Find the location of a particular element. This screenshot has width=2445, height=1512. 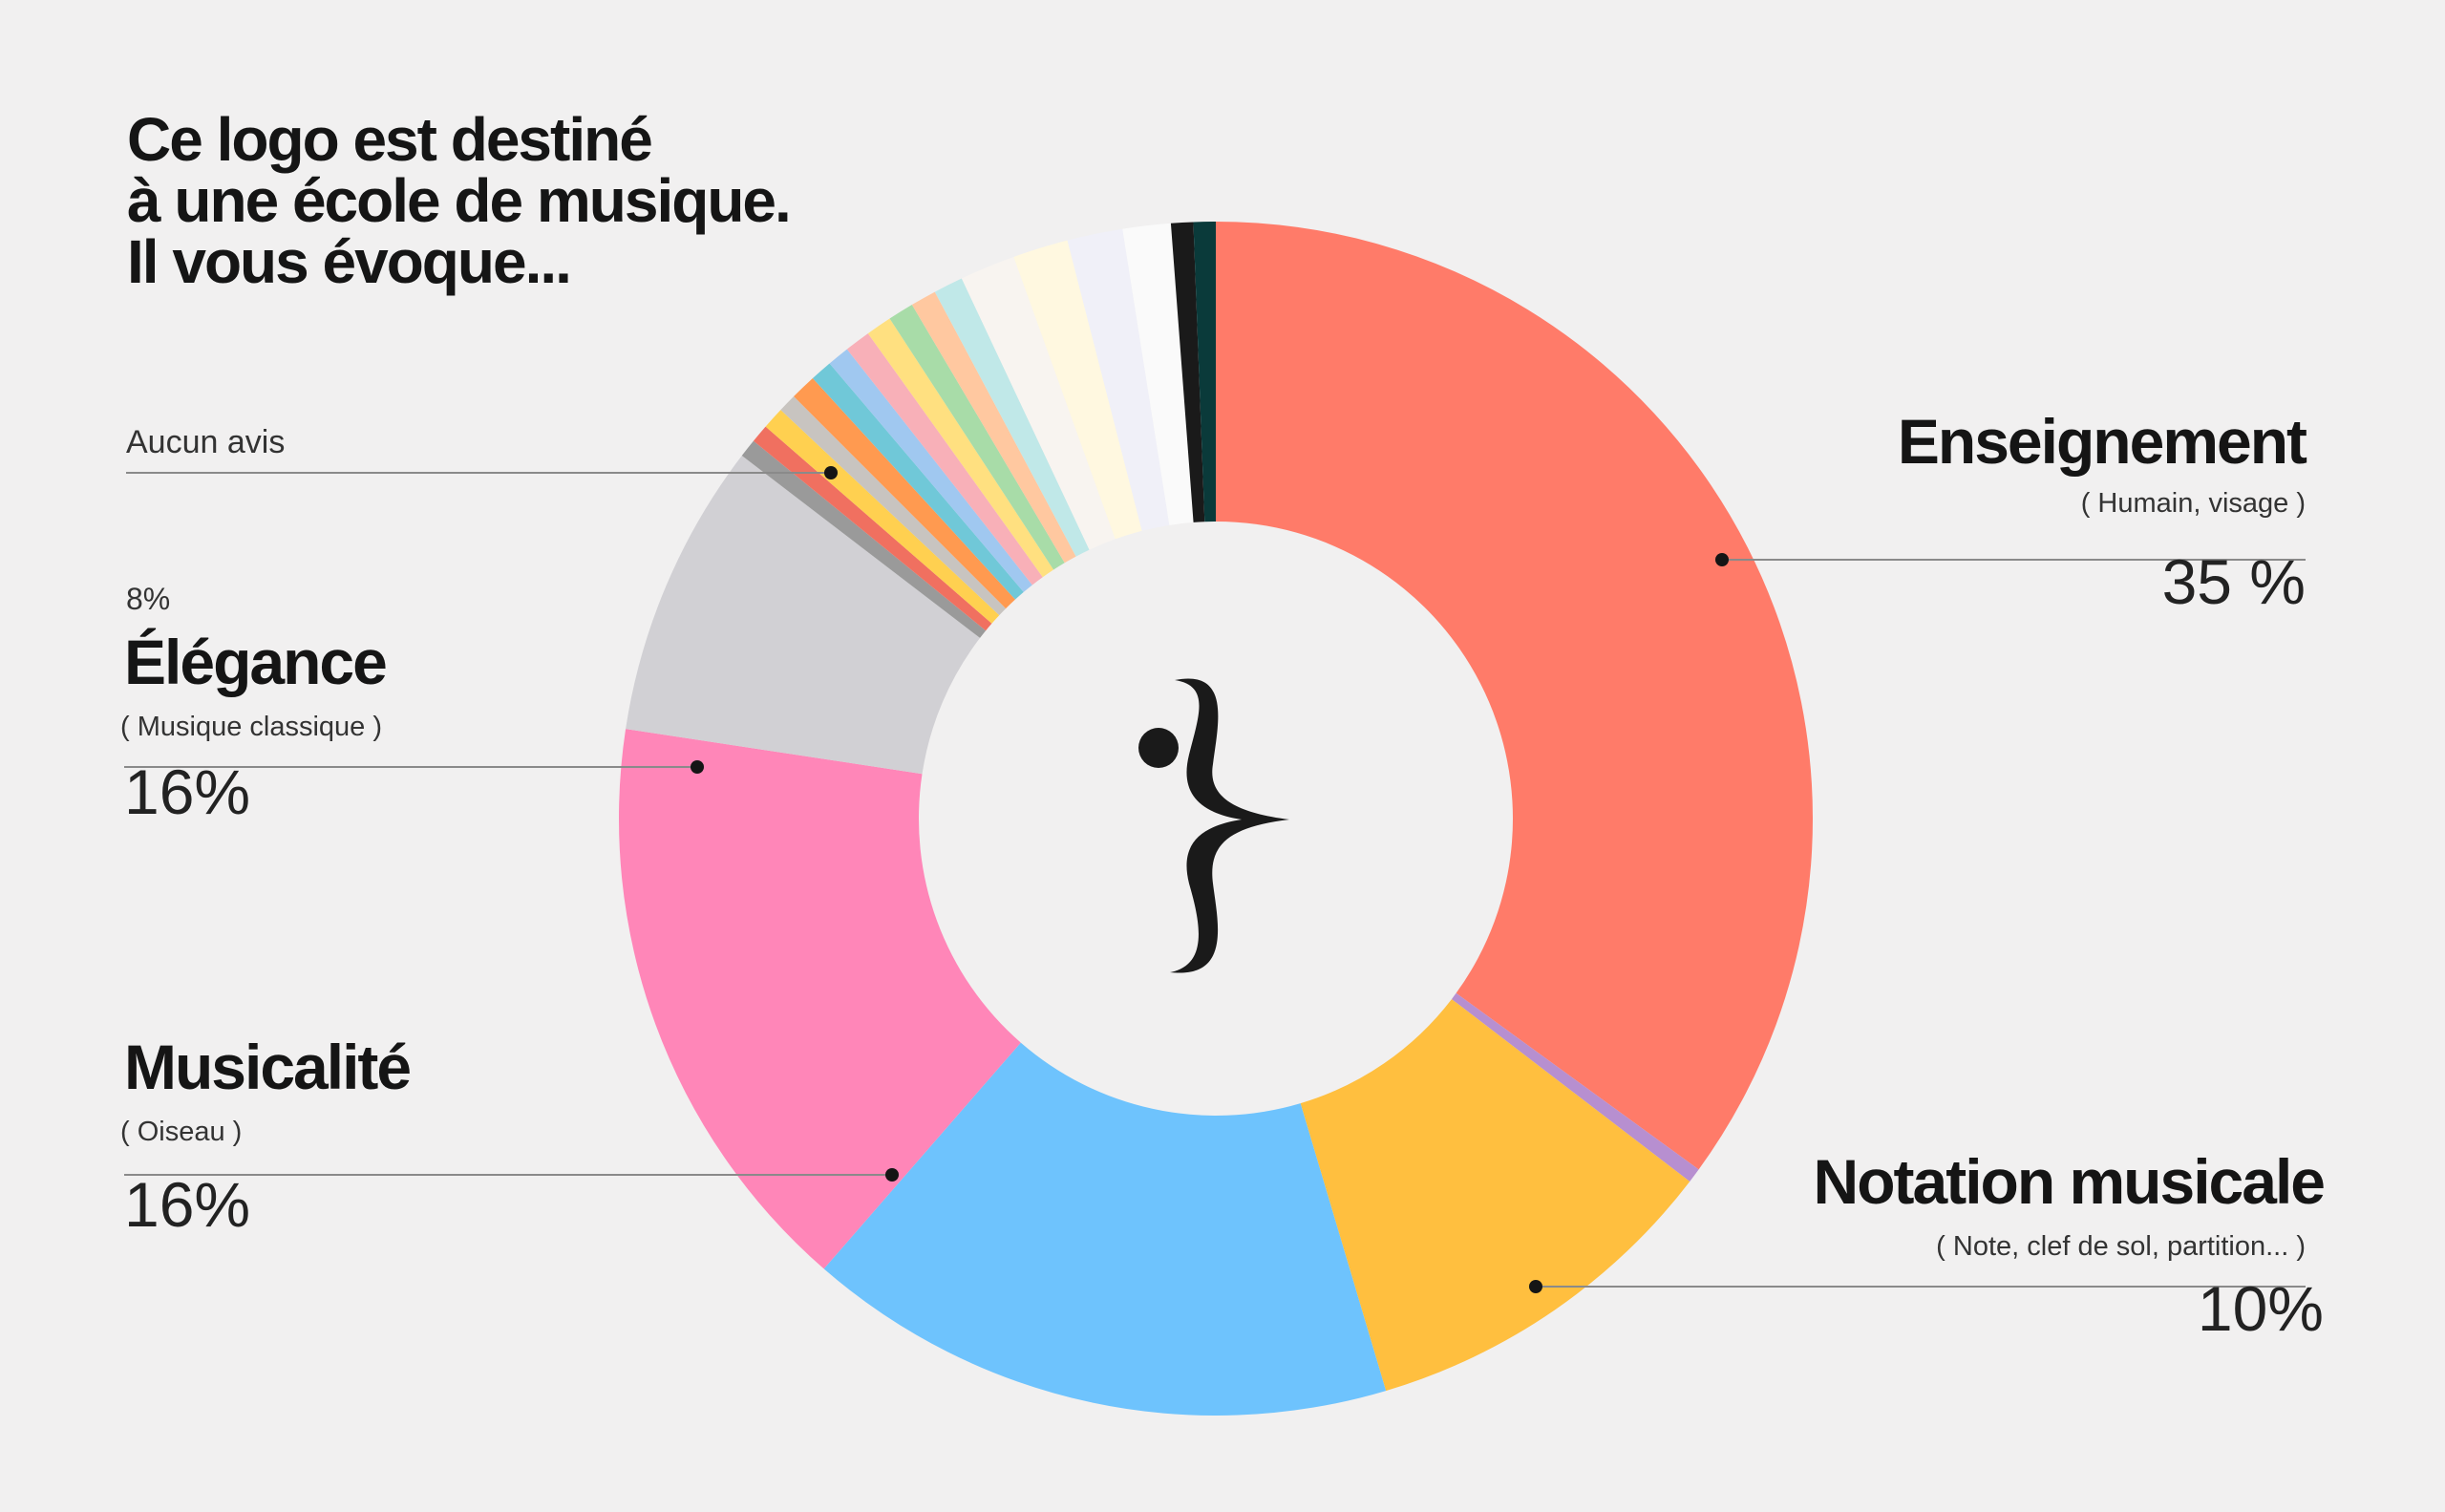

category-label: Élégance is located at coordinates (255, 662).